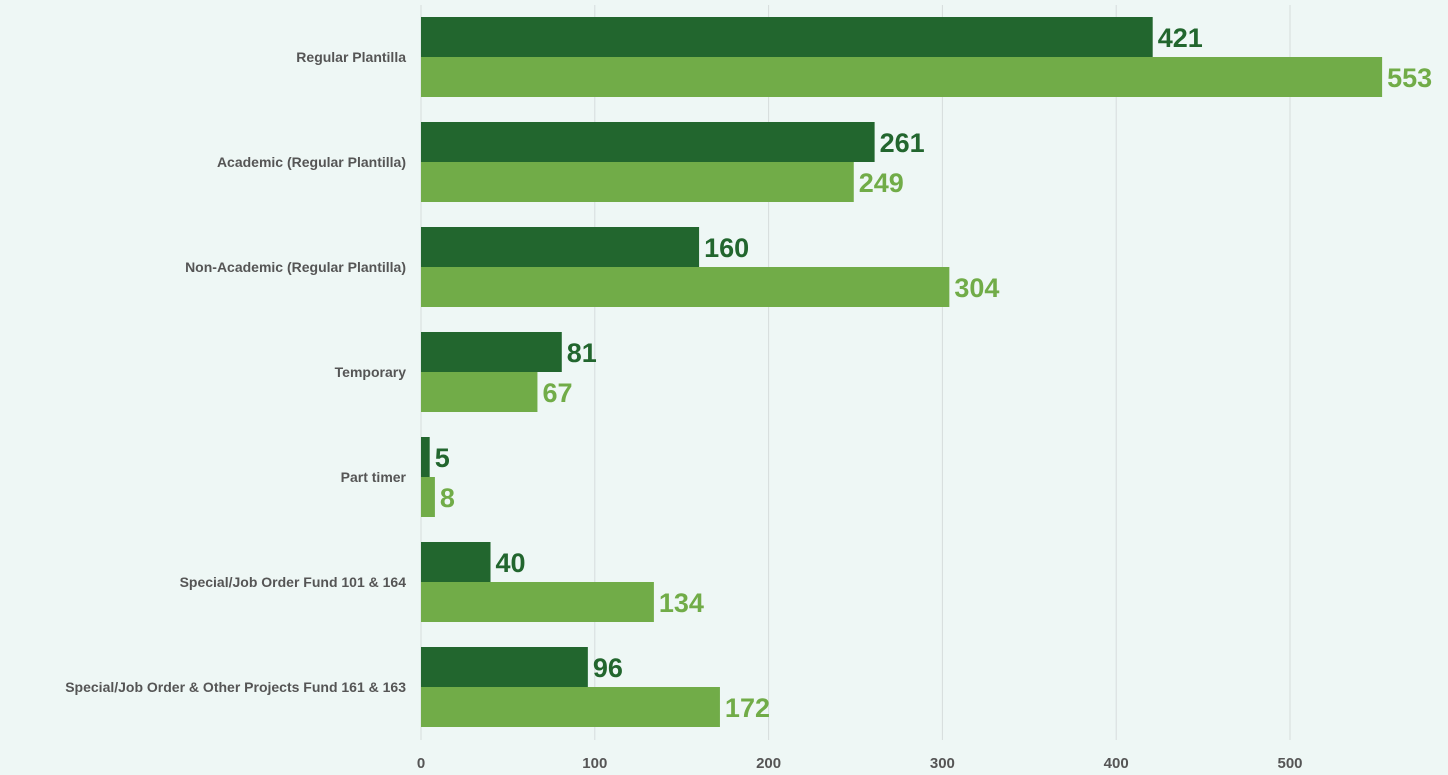  I want to click on category-label: Part timer, so click(374, 477).